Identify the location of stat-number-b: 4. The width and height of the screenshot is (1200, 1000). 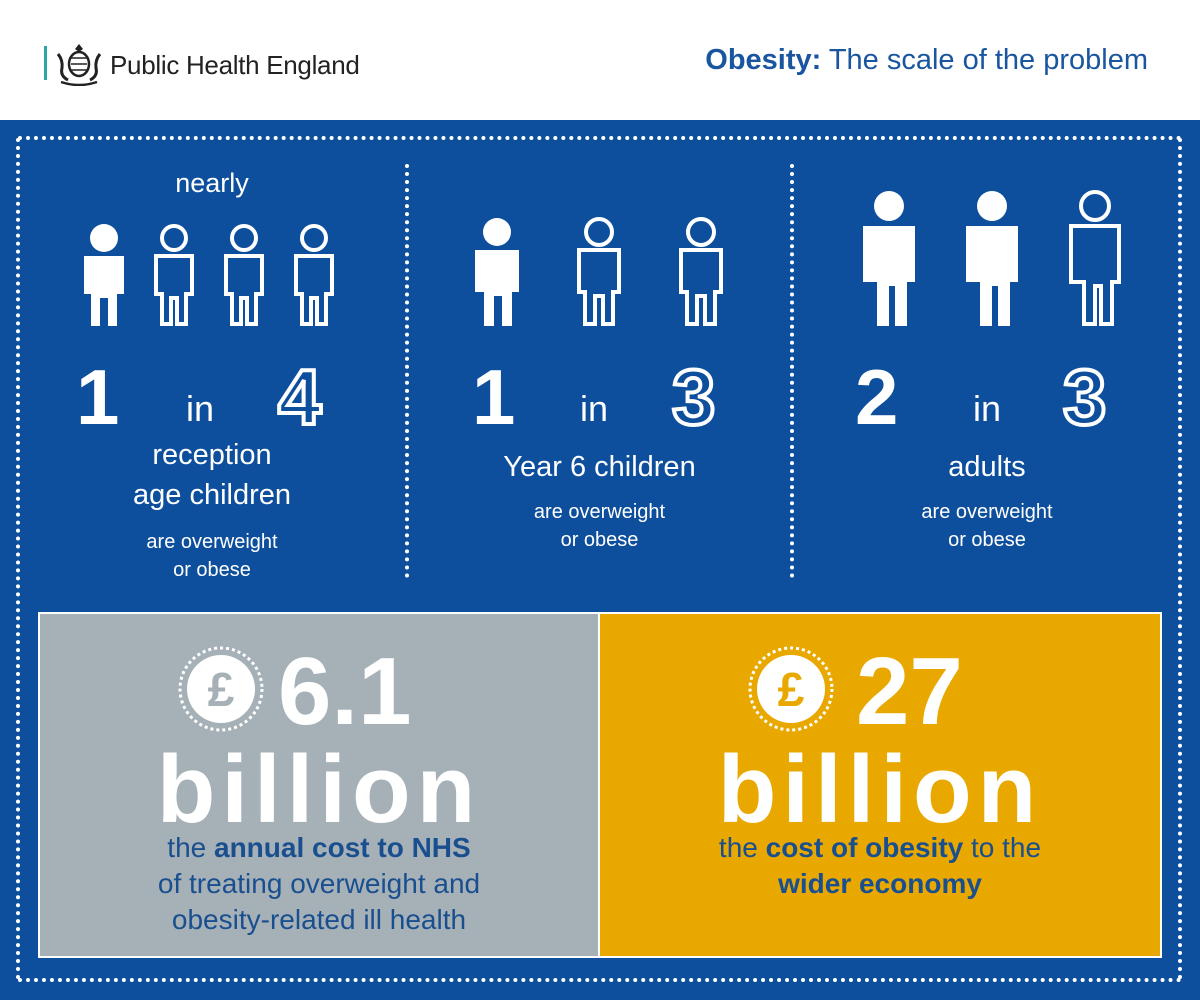
(299, 397).